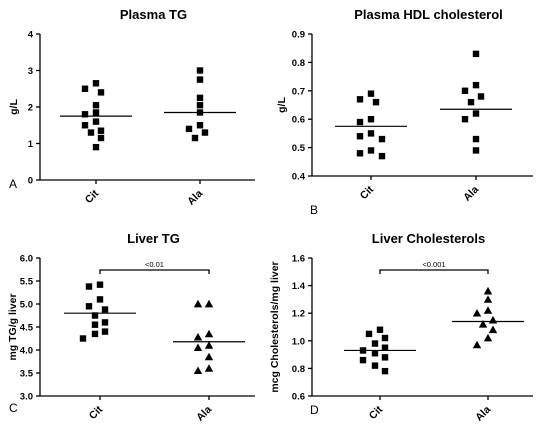  I want to click on y-tick-label: 0.4, so click(299, 177).